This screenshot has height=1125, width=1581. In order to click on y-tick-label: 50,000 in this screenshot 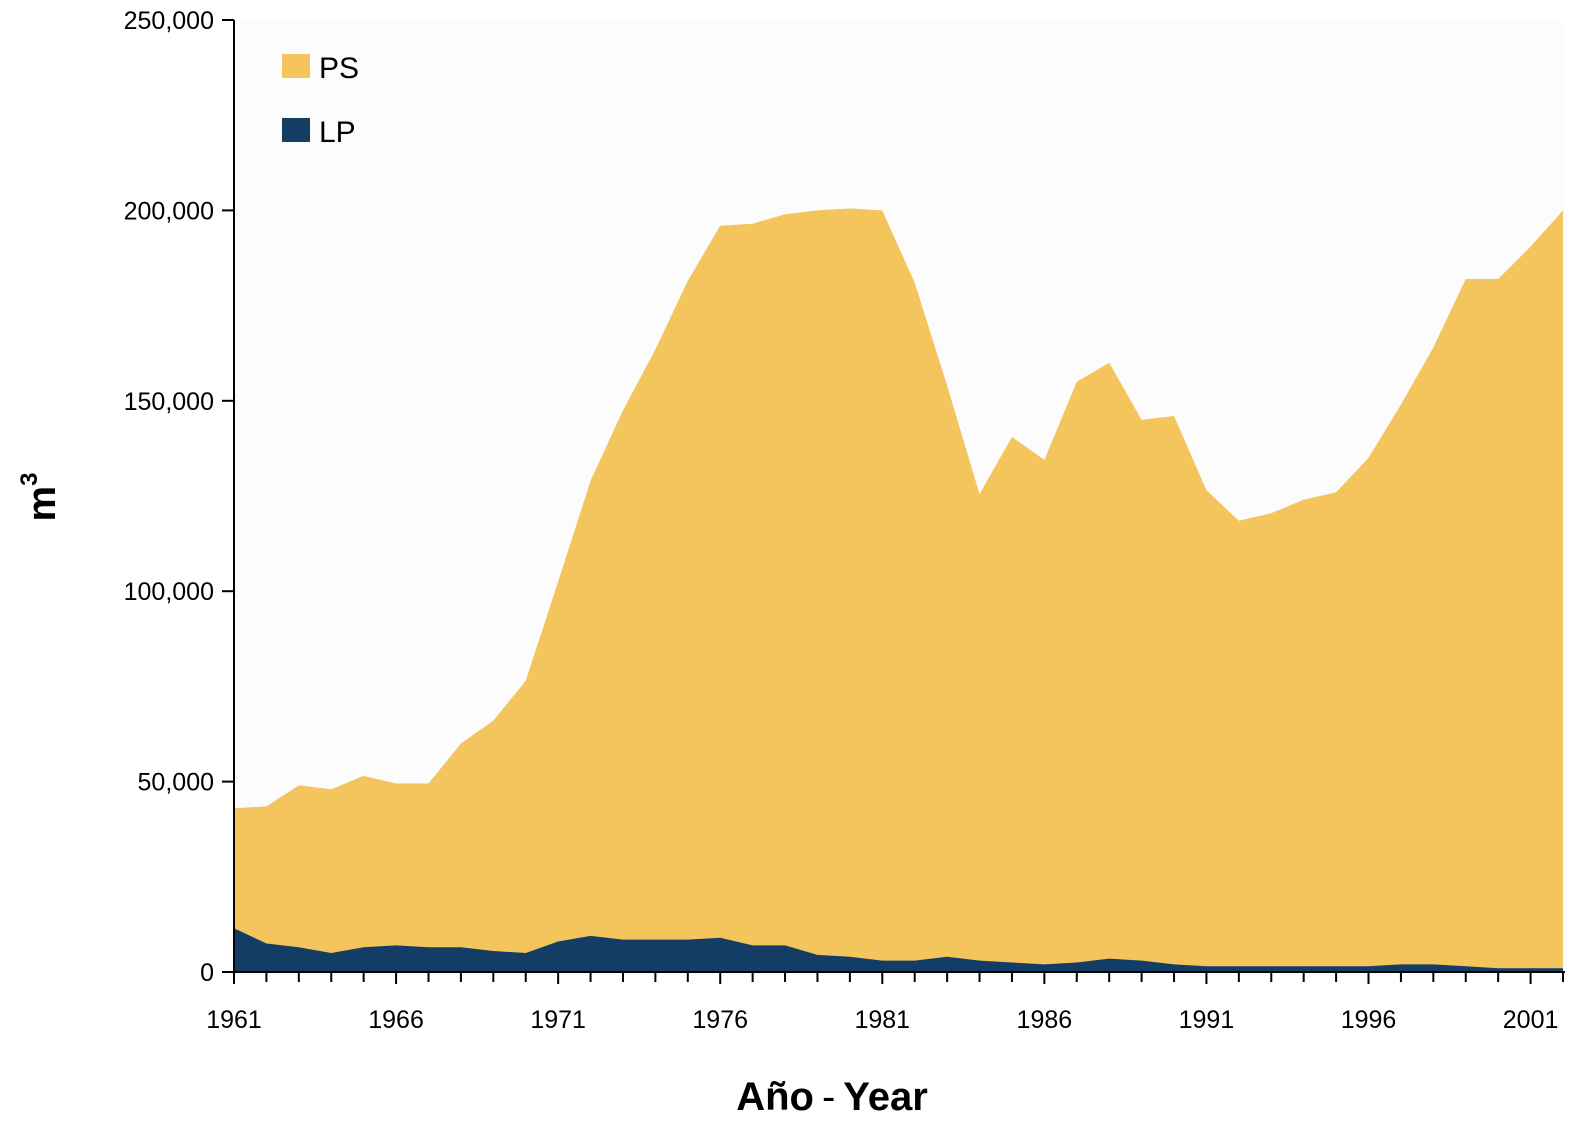, I will do `click(176, 783)`.